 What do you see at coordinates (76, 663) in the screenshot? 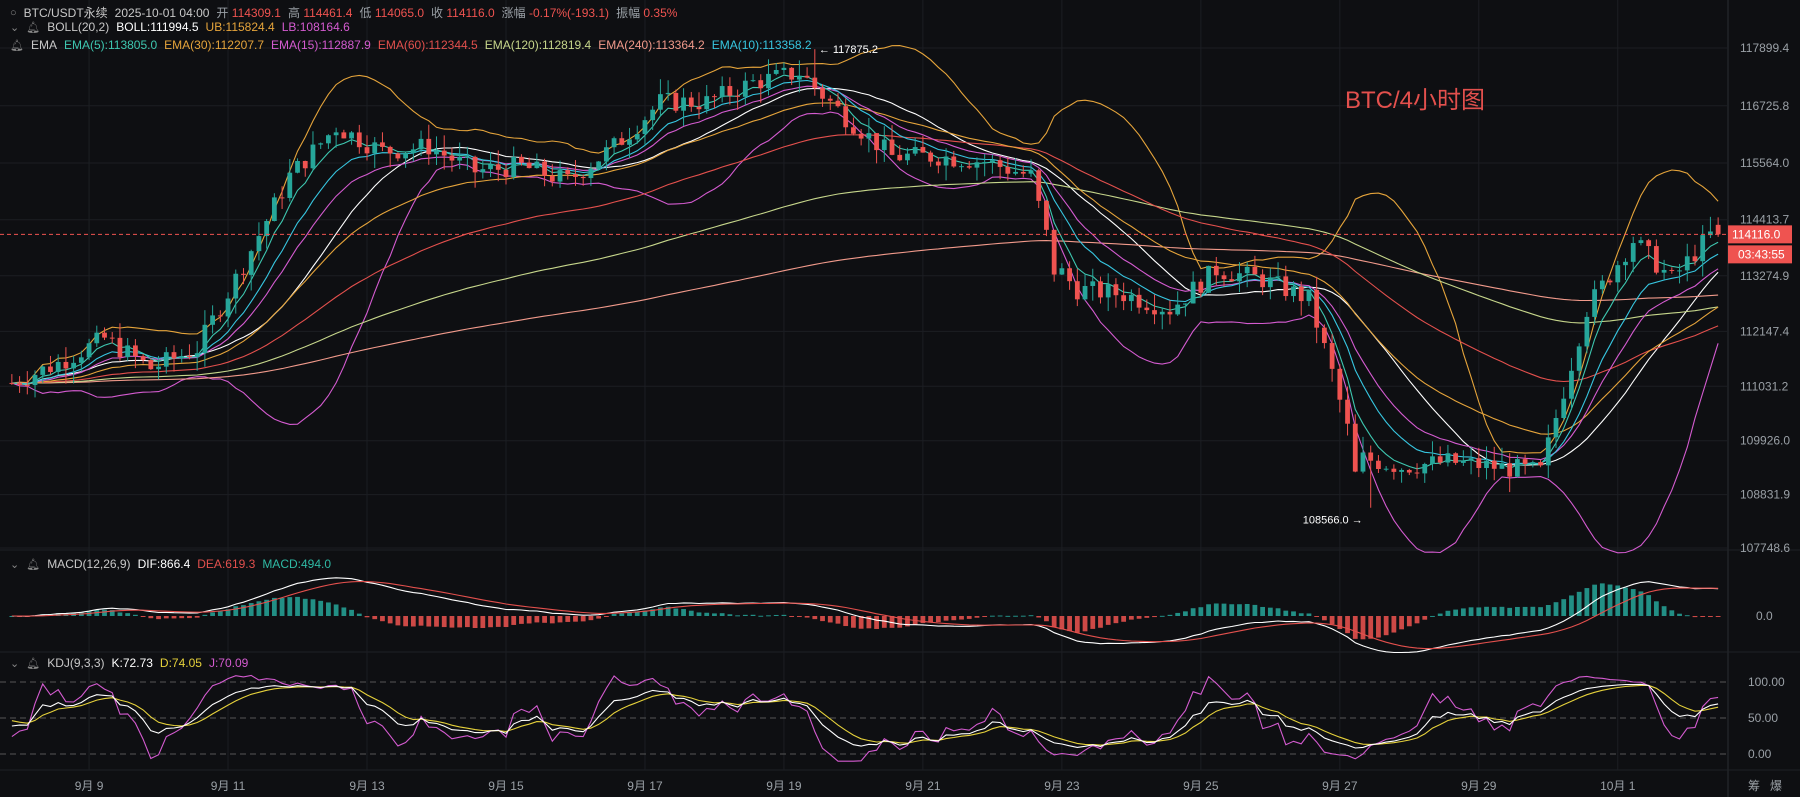
I see `kdj-label: KDJ(9,3,3)` at bounding box center [76, 663].